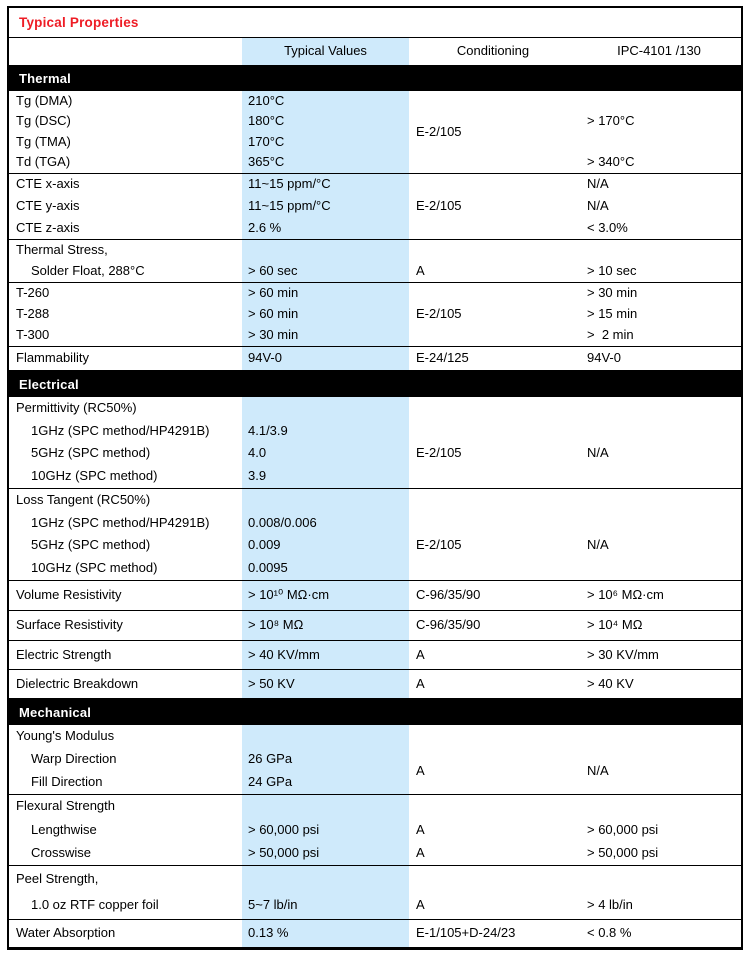 Image resolution: width=750 pixels, height=956 pixels. I want to click on typical-value-cell: > 40 KV/mm, so click(284, 654).